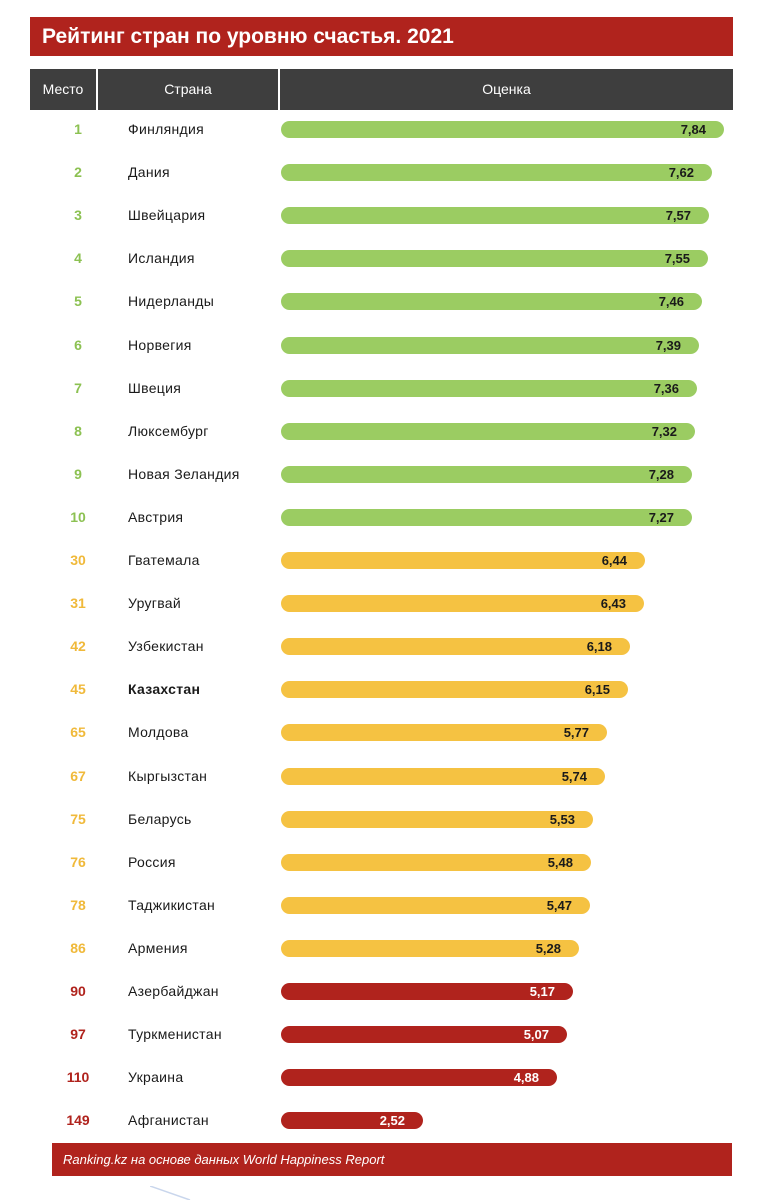  I want to click on table-row: 149 Афганистан 2,52, so click(381, 1120).